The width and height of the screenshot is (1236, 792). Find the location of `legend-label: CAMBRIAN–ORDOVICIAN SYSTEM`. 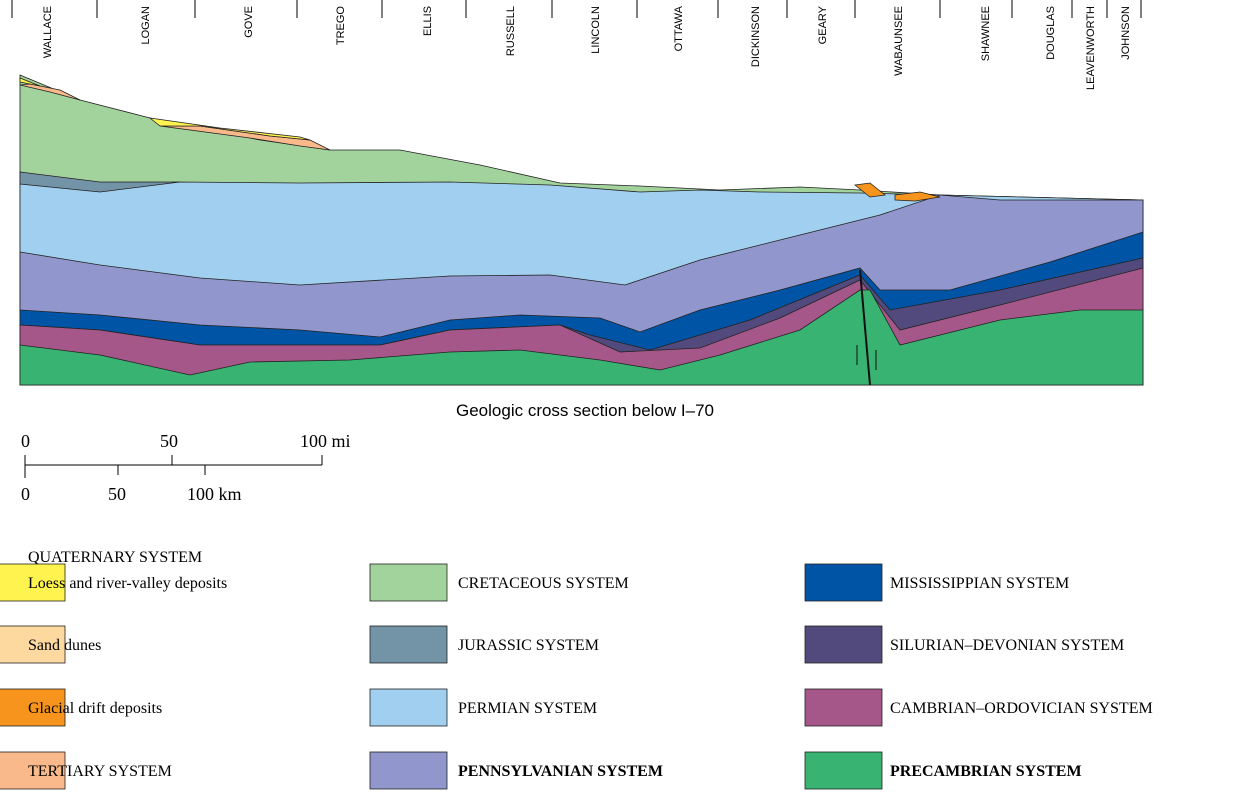

legend-label: CAMBRIAN–ORDOVICIAN SYSTEM is located at coordinates (1021, 708).